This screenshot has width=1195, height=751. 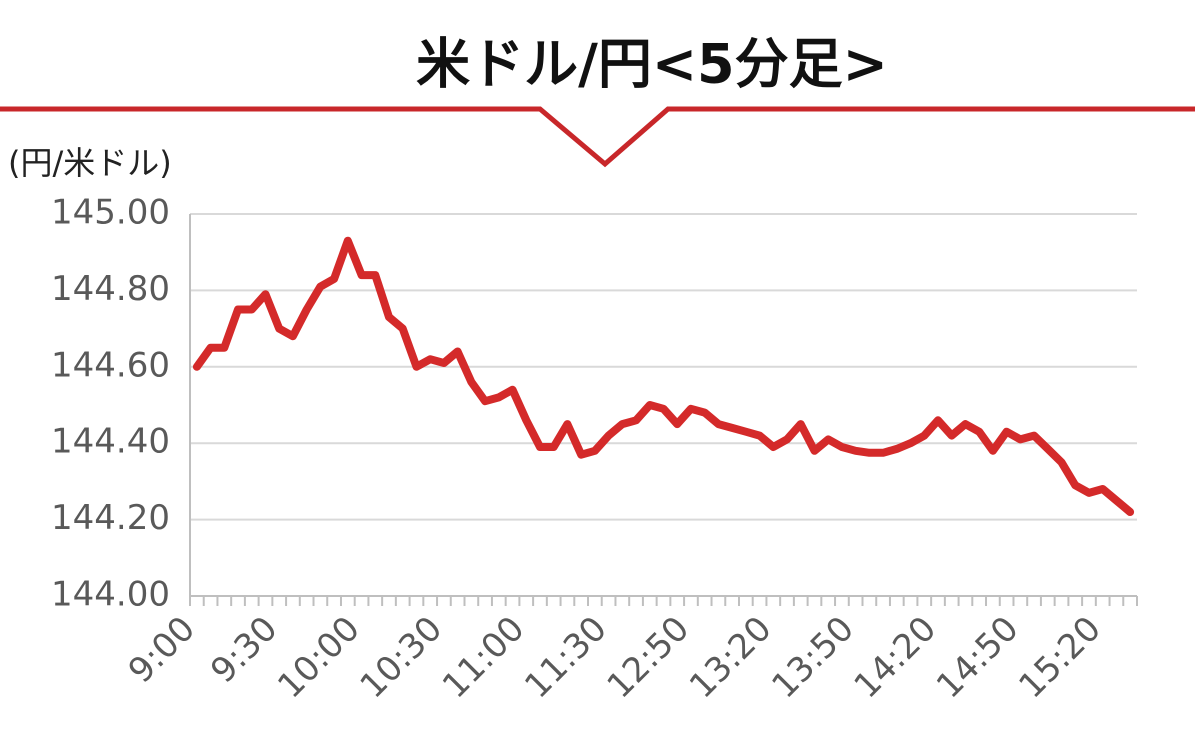 What do you see at coordinates (652, 64) in the screenshot?
I see `chart-title: 米ドル/円<5分足>` at bounding box center [652, 64].